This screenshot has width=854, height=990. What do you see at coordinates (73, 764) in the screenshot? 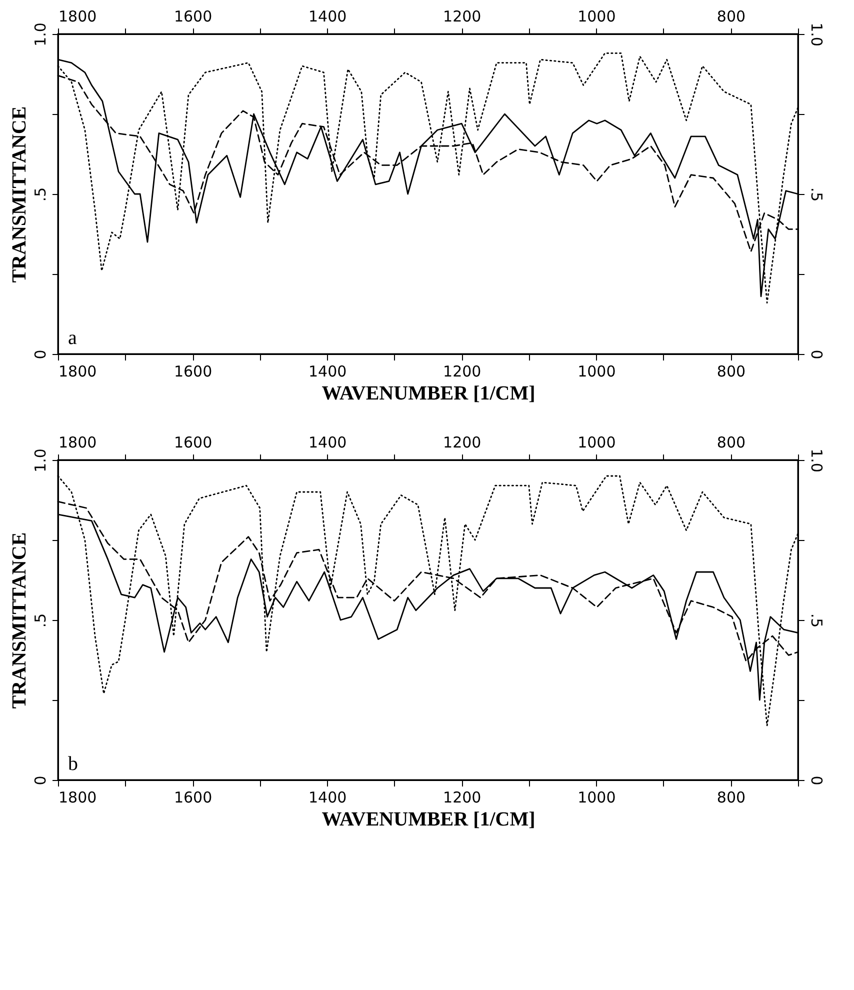
I see `annotation: b` at bounding box center [73, 764].